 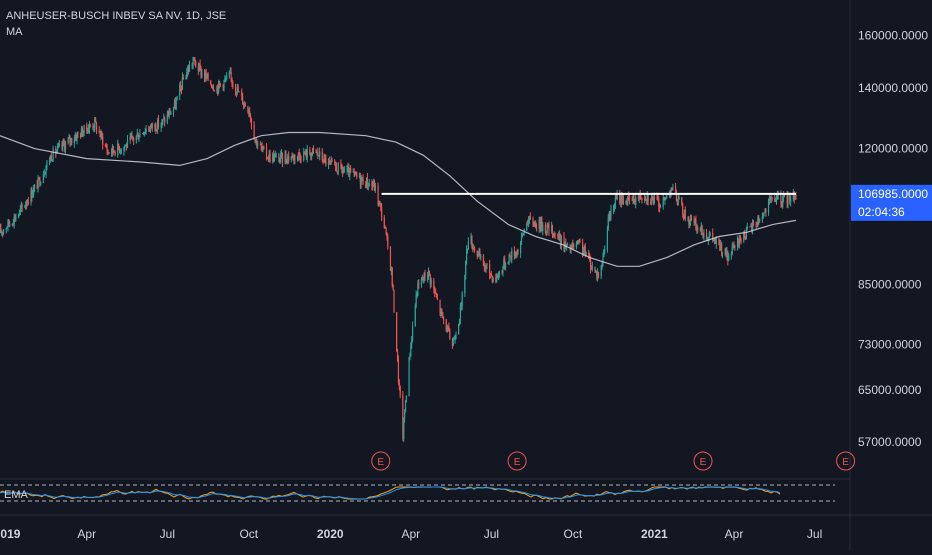 I want to click on time-tick-label: Oct, so click(x=248, y=534).